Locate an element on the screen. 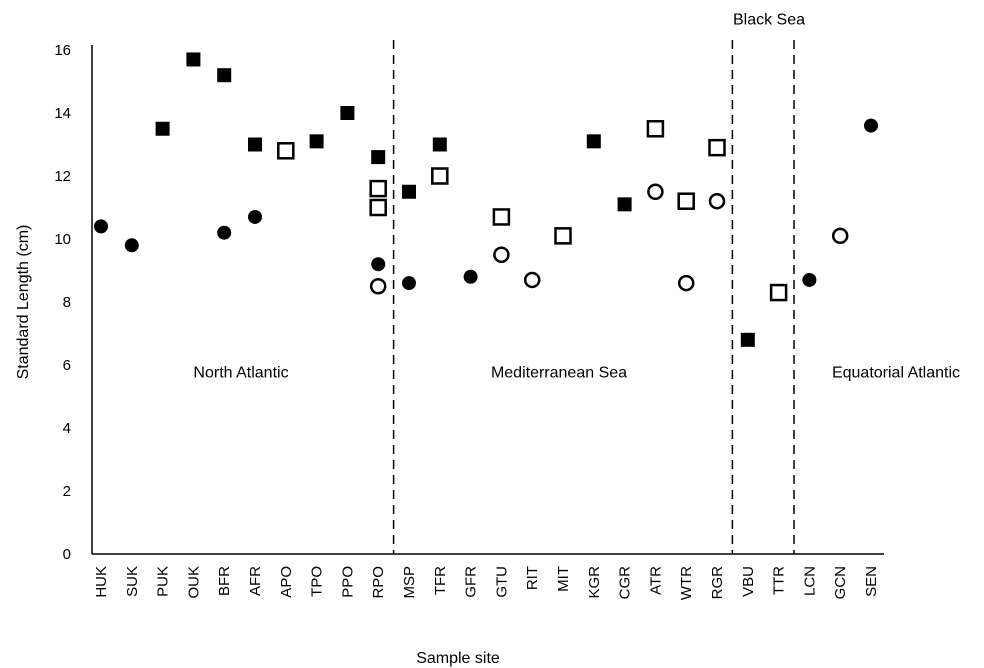 The height and width of the screenshot is (668, 984). y-tick-label: 14 is located at coordinates (62, 113).